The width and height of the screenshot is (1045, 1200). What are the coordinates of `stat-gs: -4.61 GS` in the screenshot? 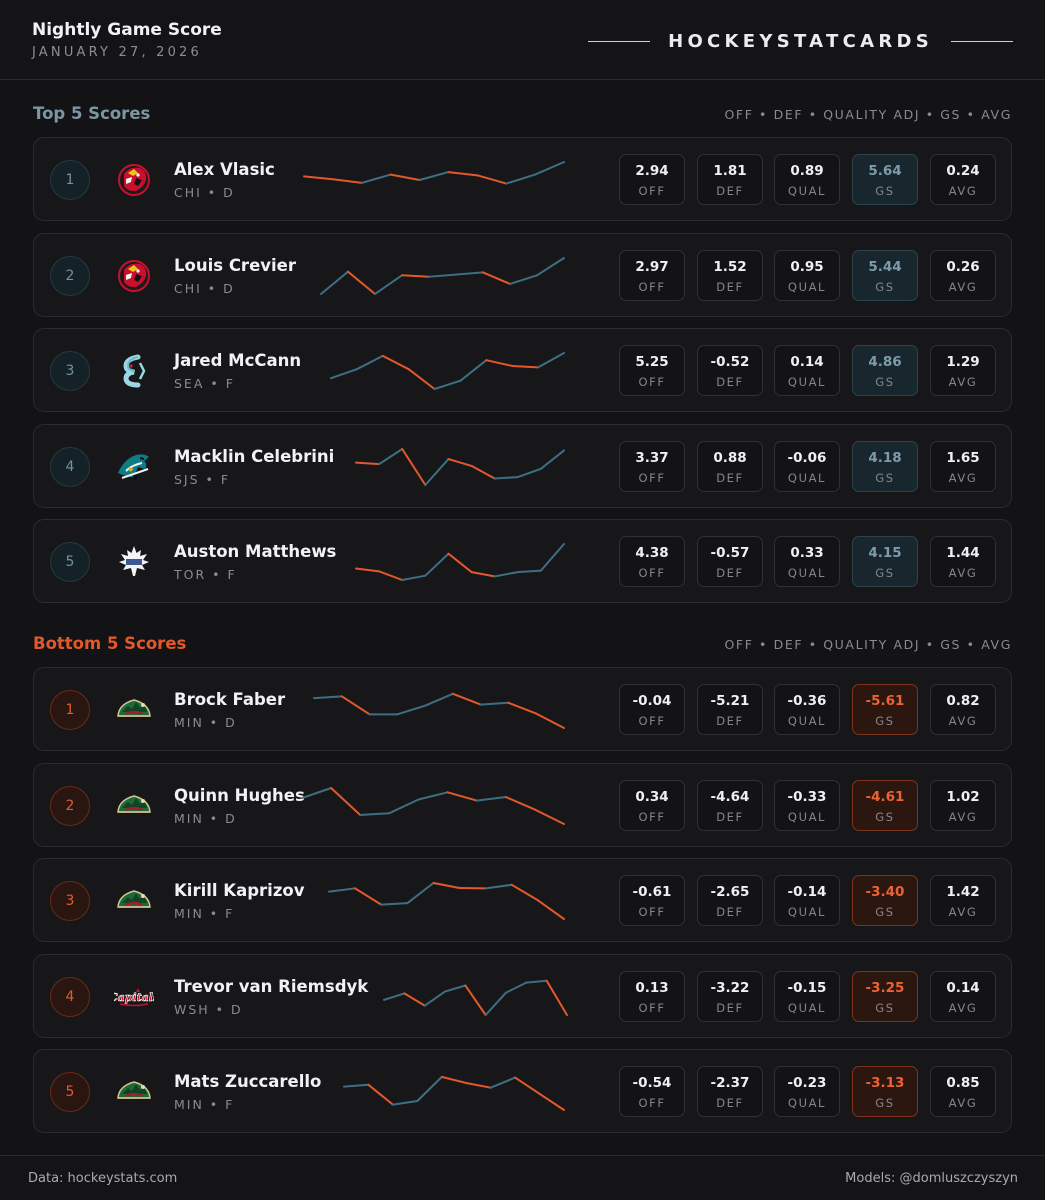 It's located at (885, 805).